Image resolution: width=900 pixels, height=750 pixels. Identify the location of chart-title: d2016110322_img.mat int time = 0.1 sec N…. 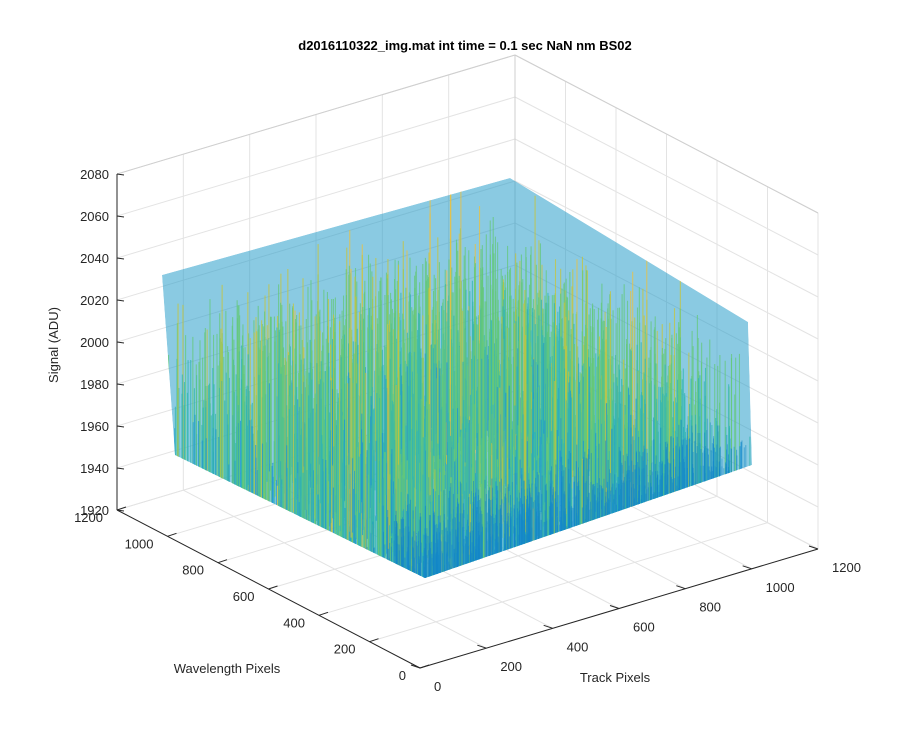
(464, 45).